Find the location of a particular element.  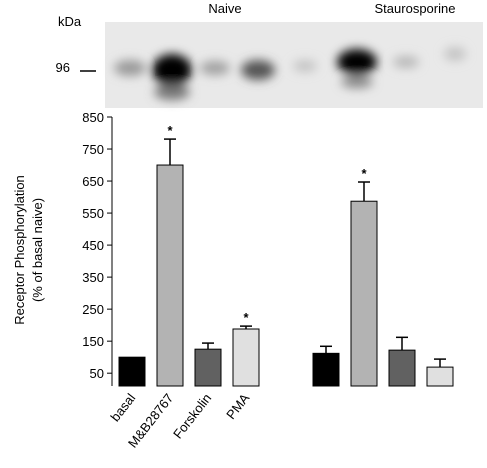

y-axis-label: Receptor Phosphorylation is located at coordinates (19, 250).